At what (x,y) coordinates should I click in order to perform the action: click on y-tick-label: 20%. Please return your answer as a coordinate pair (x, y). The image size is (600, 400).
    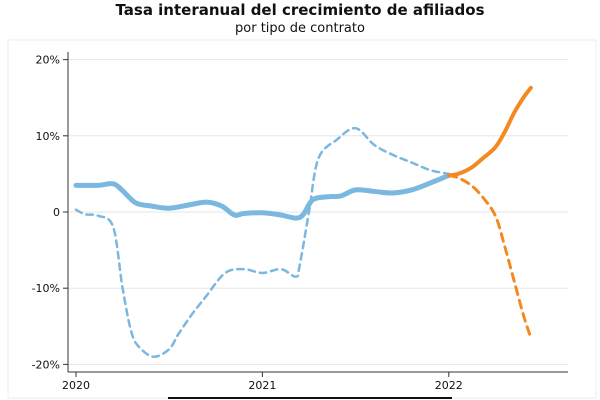
    Looking at the image, I should click on (48, 60).